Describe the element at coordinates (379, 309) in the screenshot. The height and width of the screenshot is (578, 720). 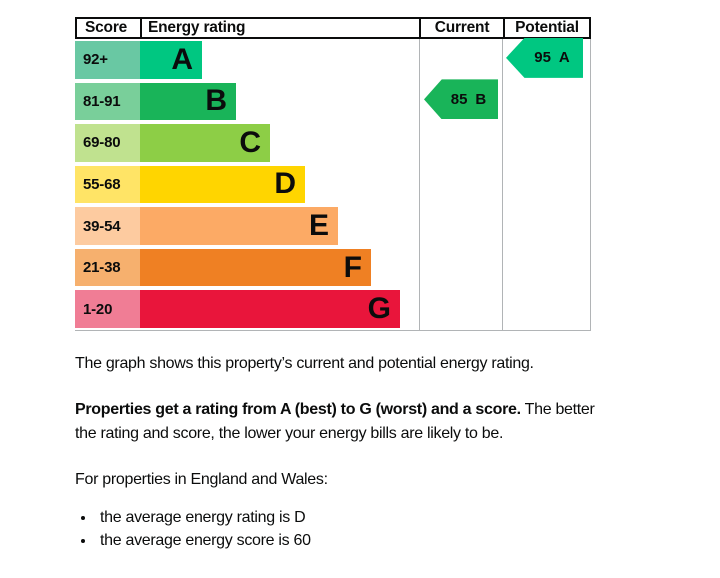
I see `rating-letter: G` at that location.